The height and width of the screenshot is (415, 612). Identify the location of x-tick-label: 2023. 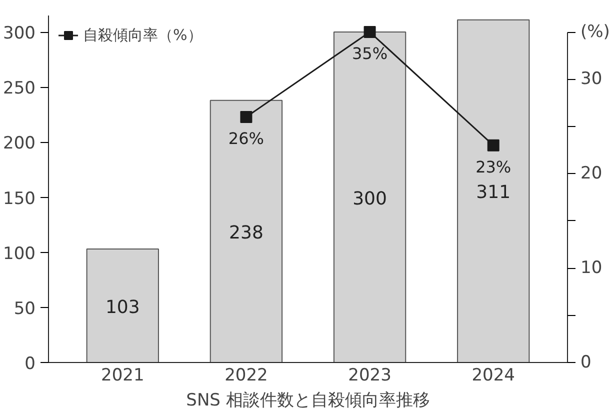
(370, 376).